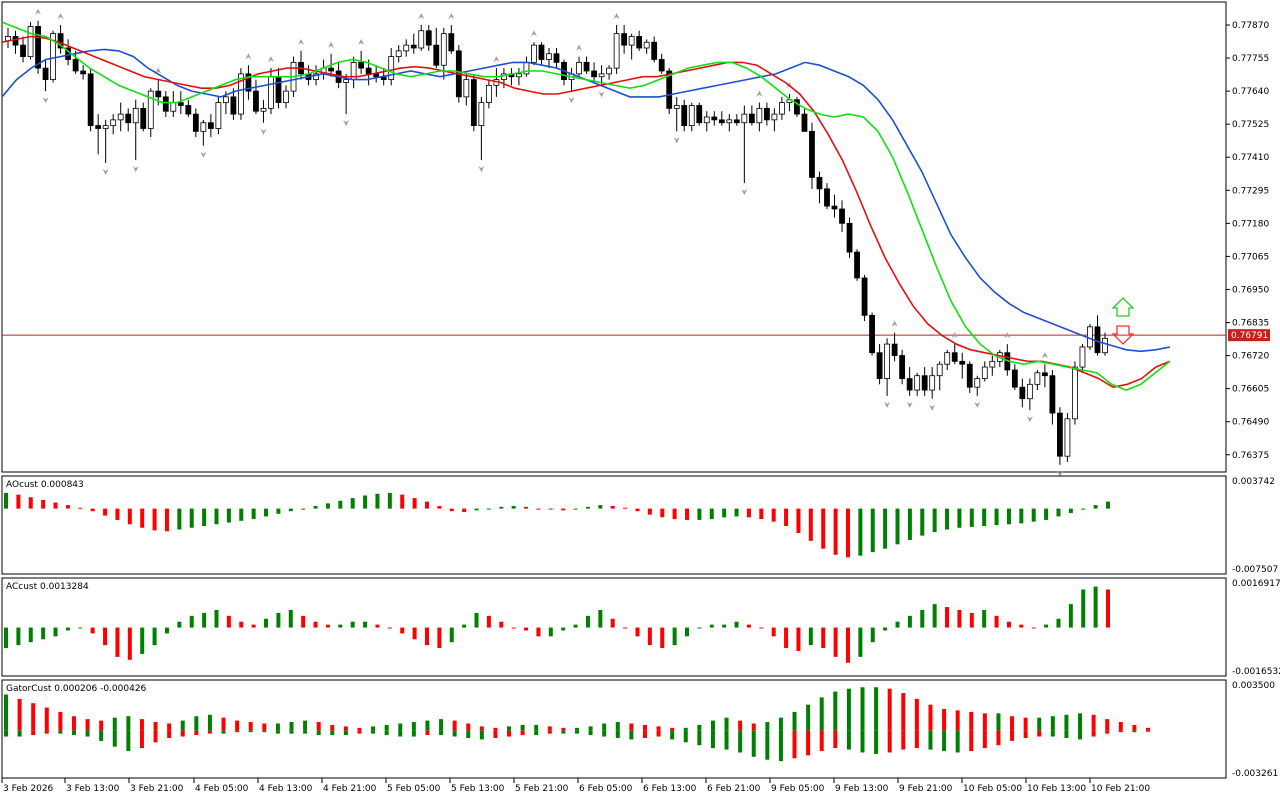 The height and width of the screenshot is (800, 1280). Describe the element at coordinates (542, 789) in the screenshot. I see `time-tick-label: 5 Feb 21:00` at that location.